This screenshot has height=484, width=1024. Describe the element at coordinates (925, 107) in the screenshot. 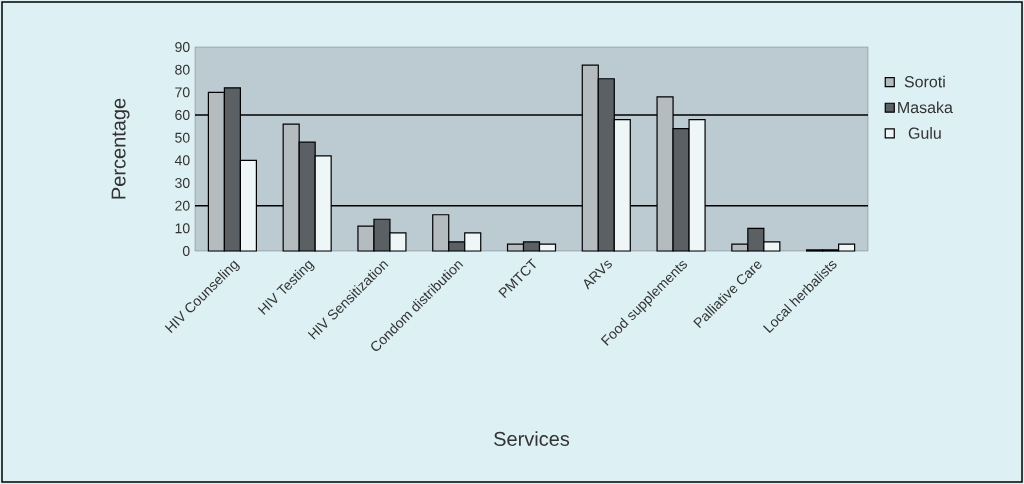

I see `legend-label: Masaka` at that location.